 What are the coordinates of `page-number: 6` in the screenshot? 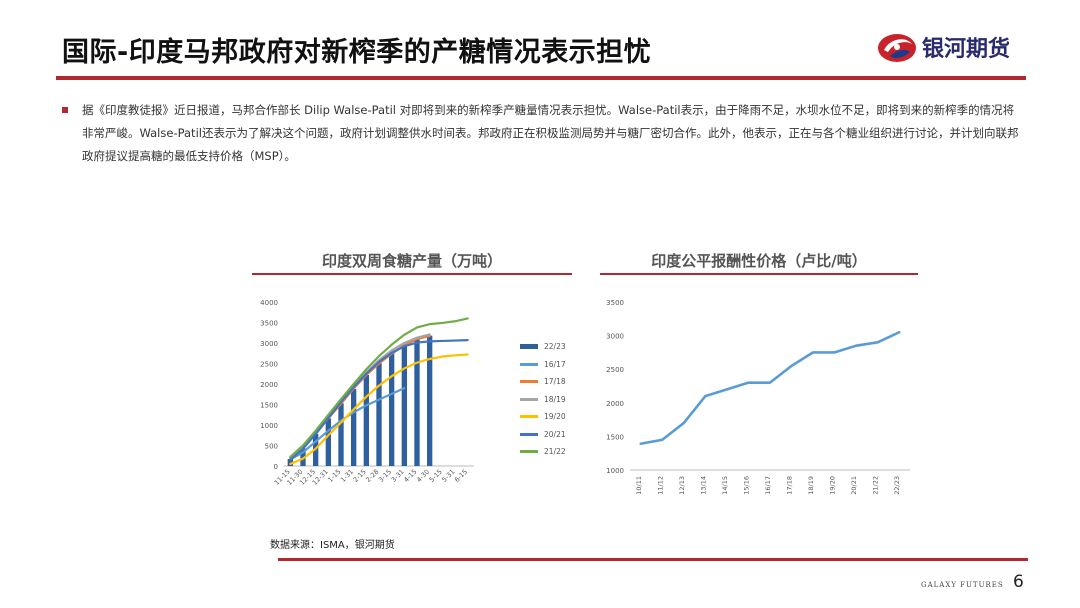 It's located at (1018, 582).